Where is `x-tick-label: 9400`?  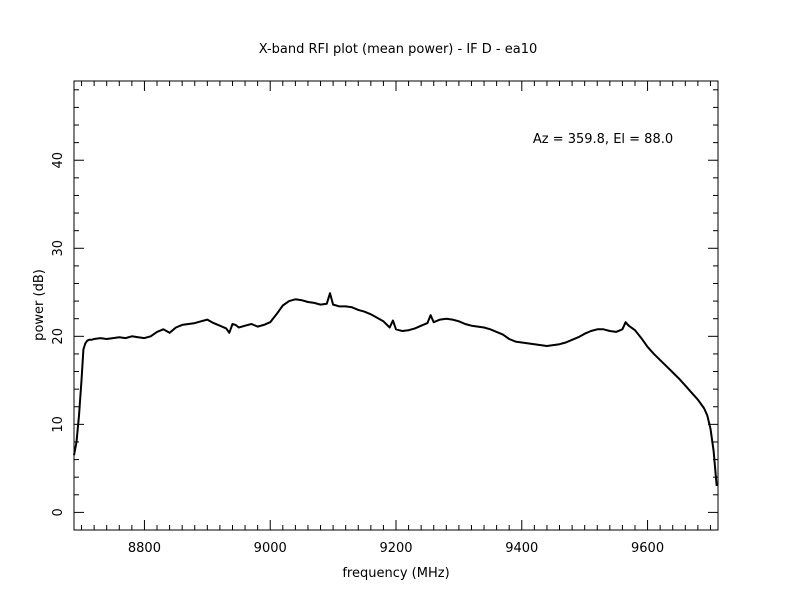 x-tick-label: 9400 is located at coordinates (521, 548).